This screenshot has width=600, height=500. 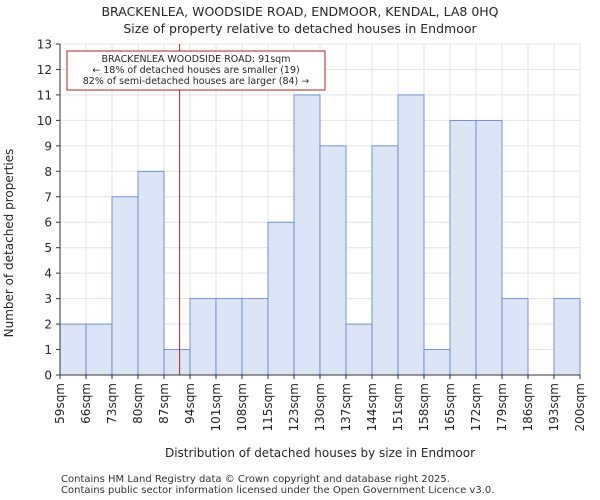 What do you see at coordinates (60, 403) in the screenshot?
I see `x-tick-label-59sqm: 59sqm` at bounding box center [60, 403].